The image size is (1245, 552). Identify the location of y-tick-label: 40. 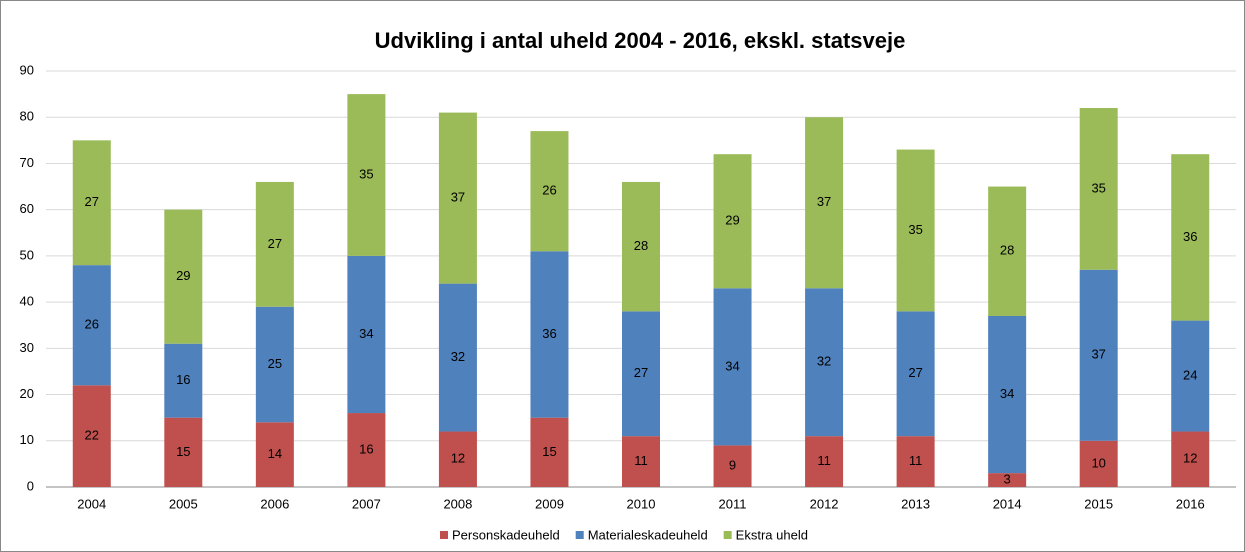
(27, 301).